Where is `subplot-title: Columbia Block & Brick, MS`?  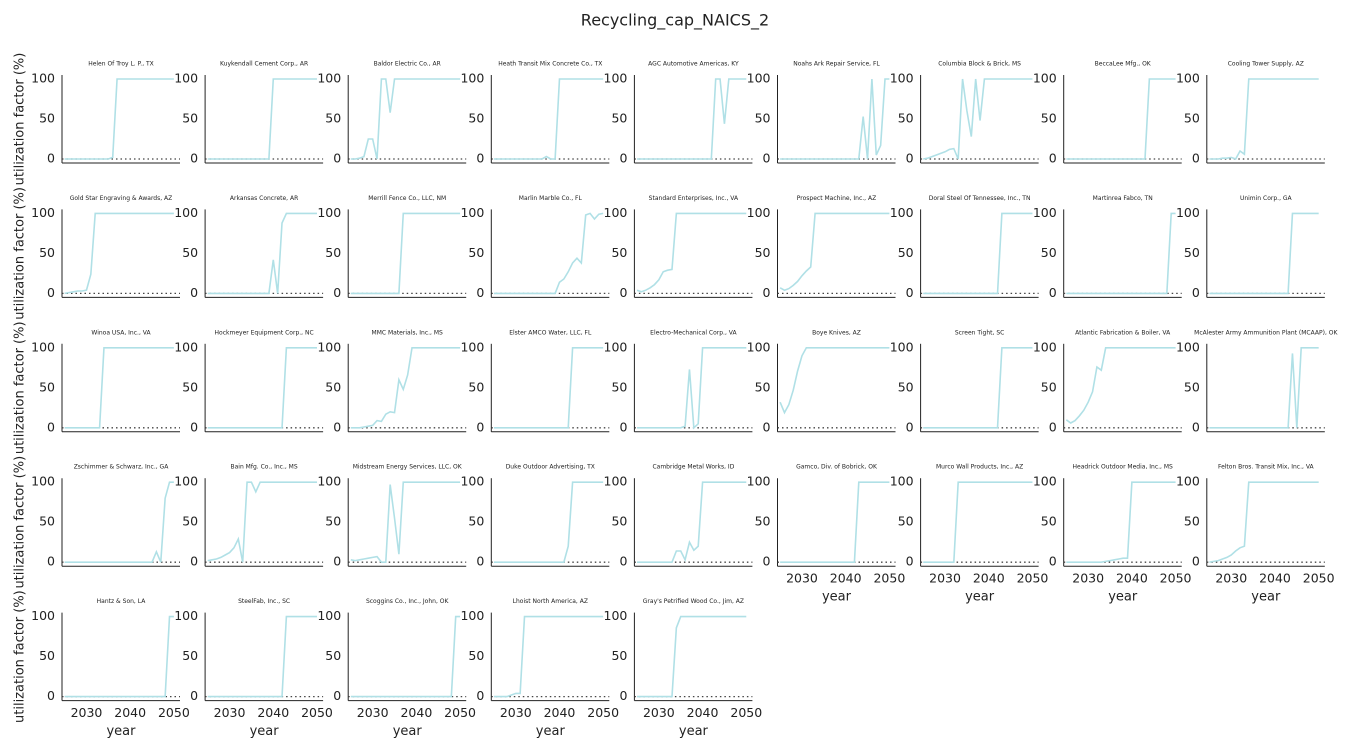 subplot-title: Columbia Block & Brick, MS is located at coordinates (979, 64).